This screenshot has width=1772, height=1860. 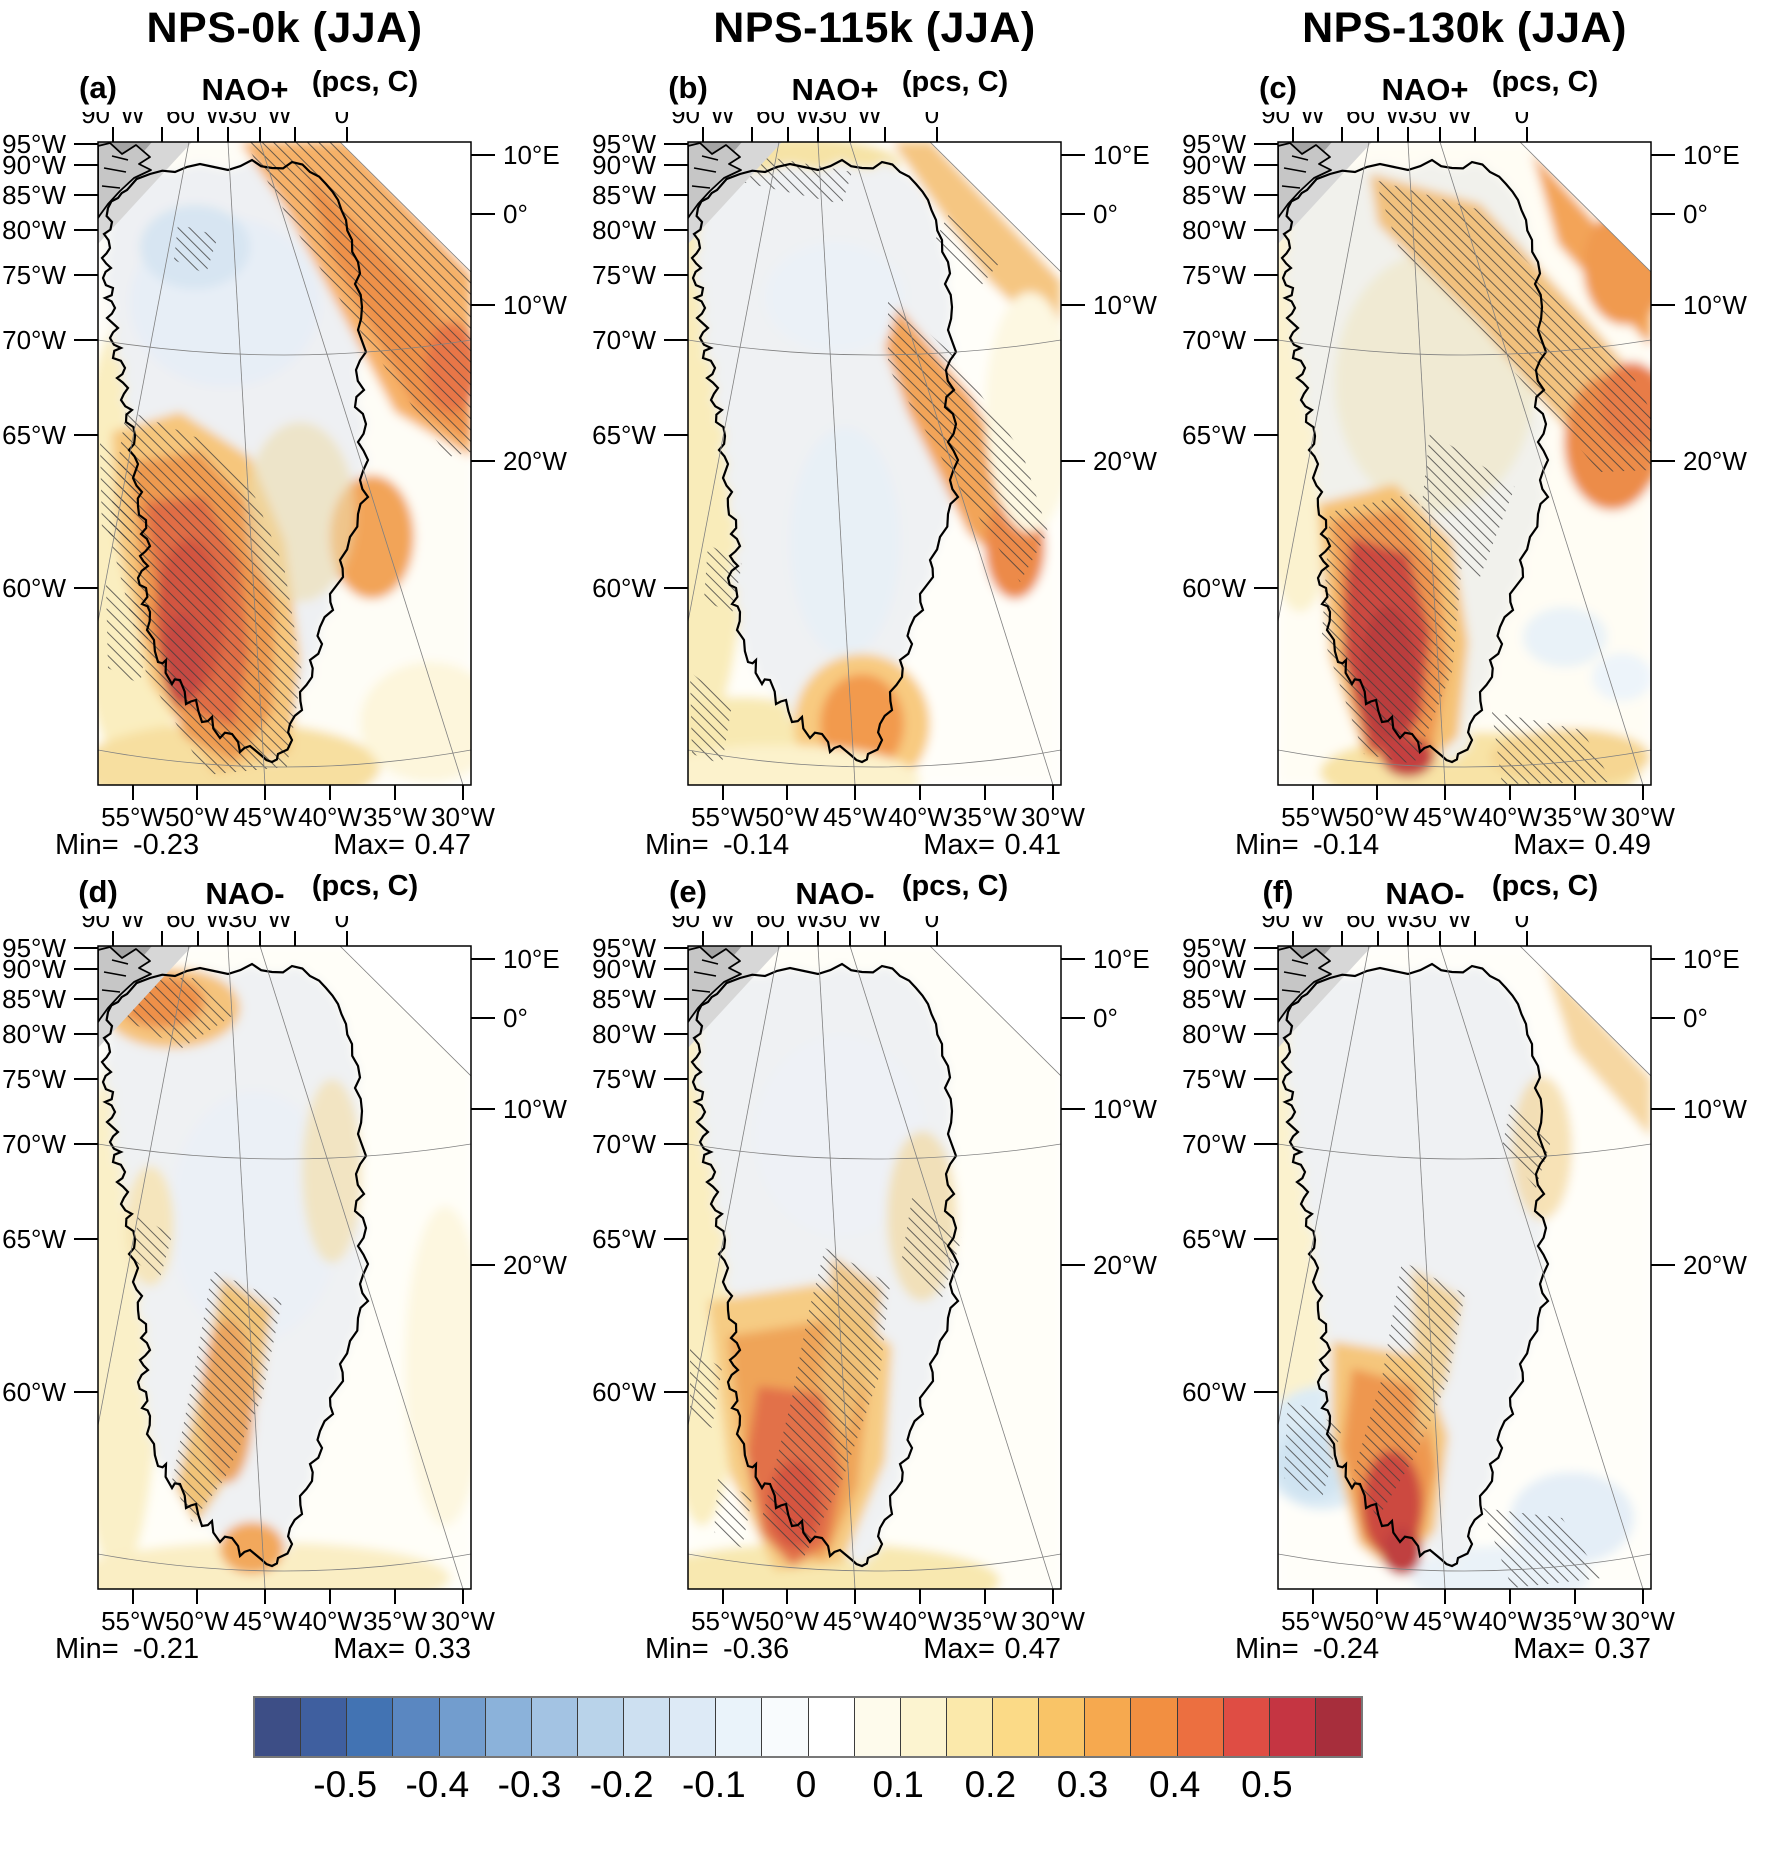 I want to click on panel-b-label: (b), so click(x=688, y=87).